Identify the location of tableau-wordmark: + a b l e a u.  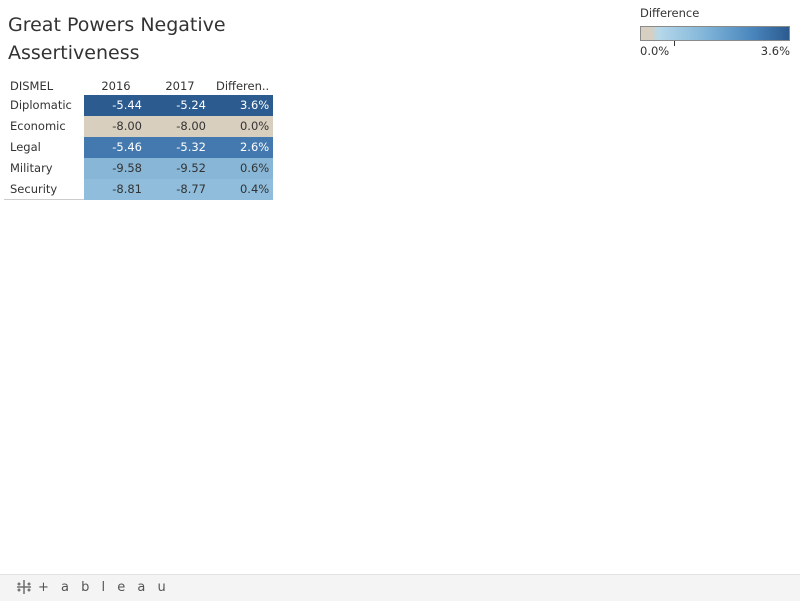
(104, 587).